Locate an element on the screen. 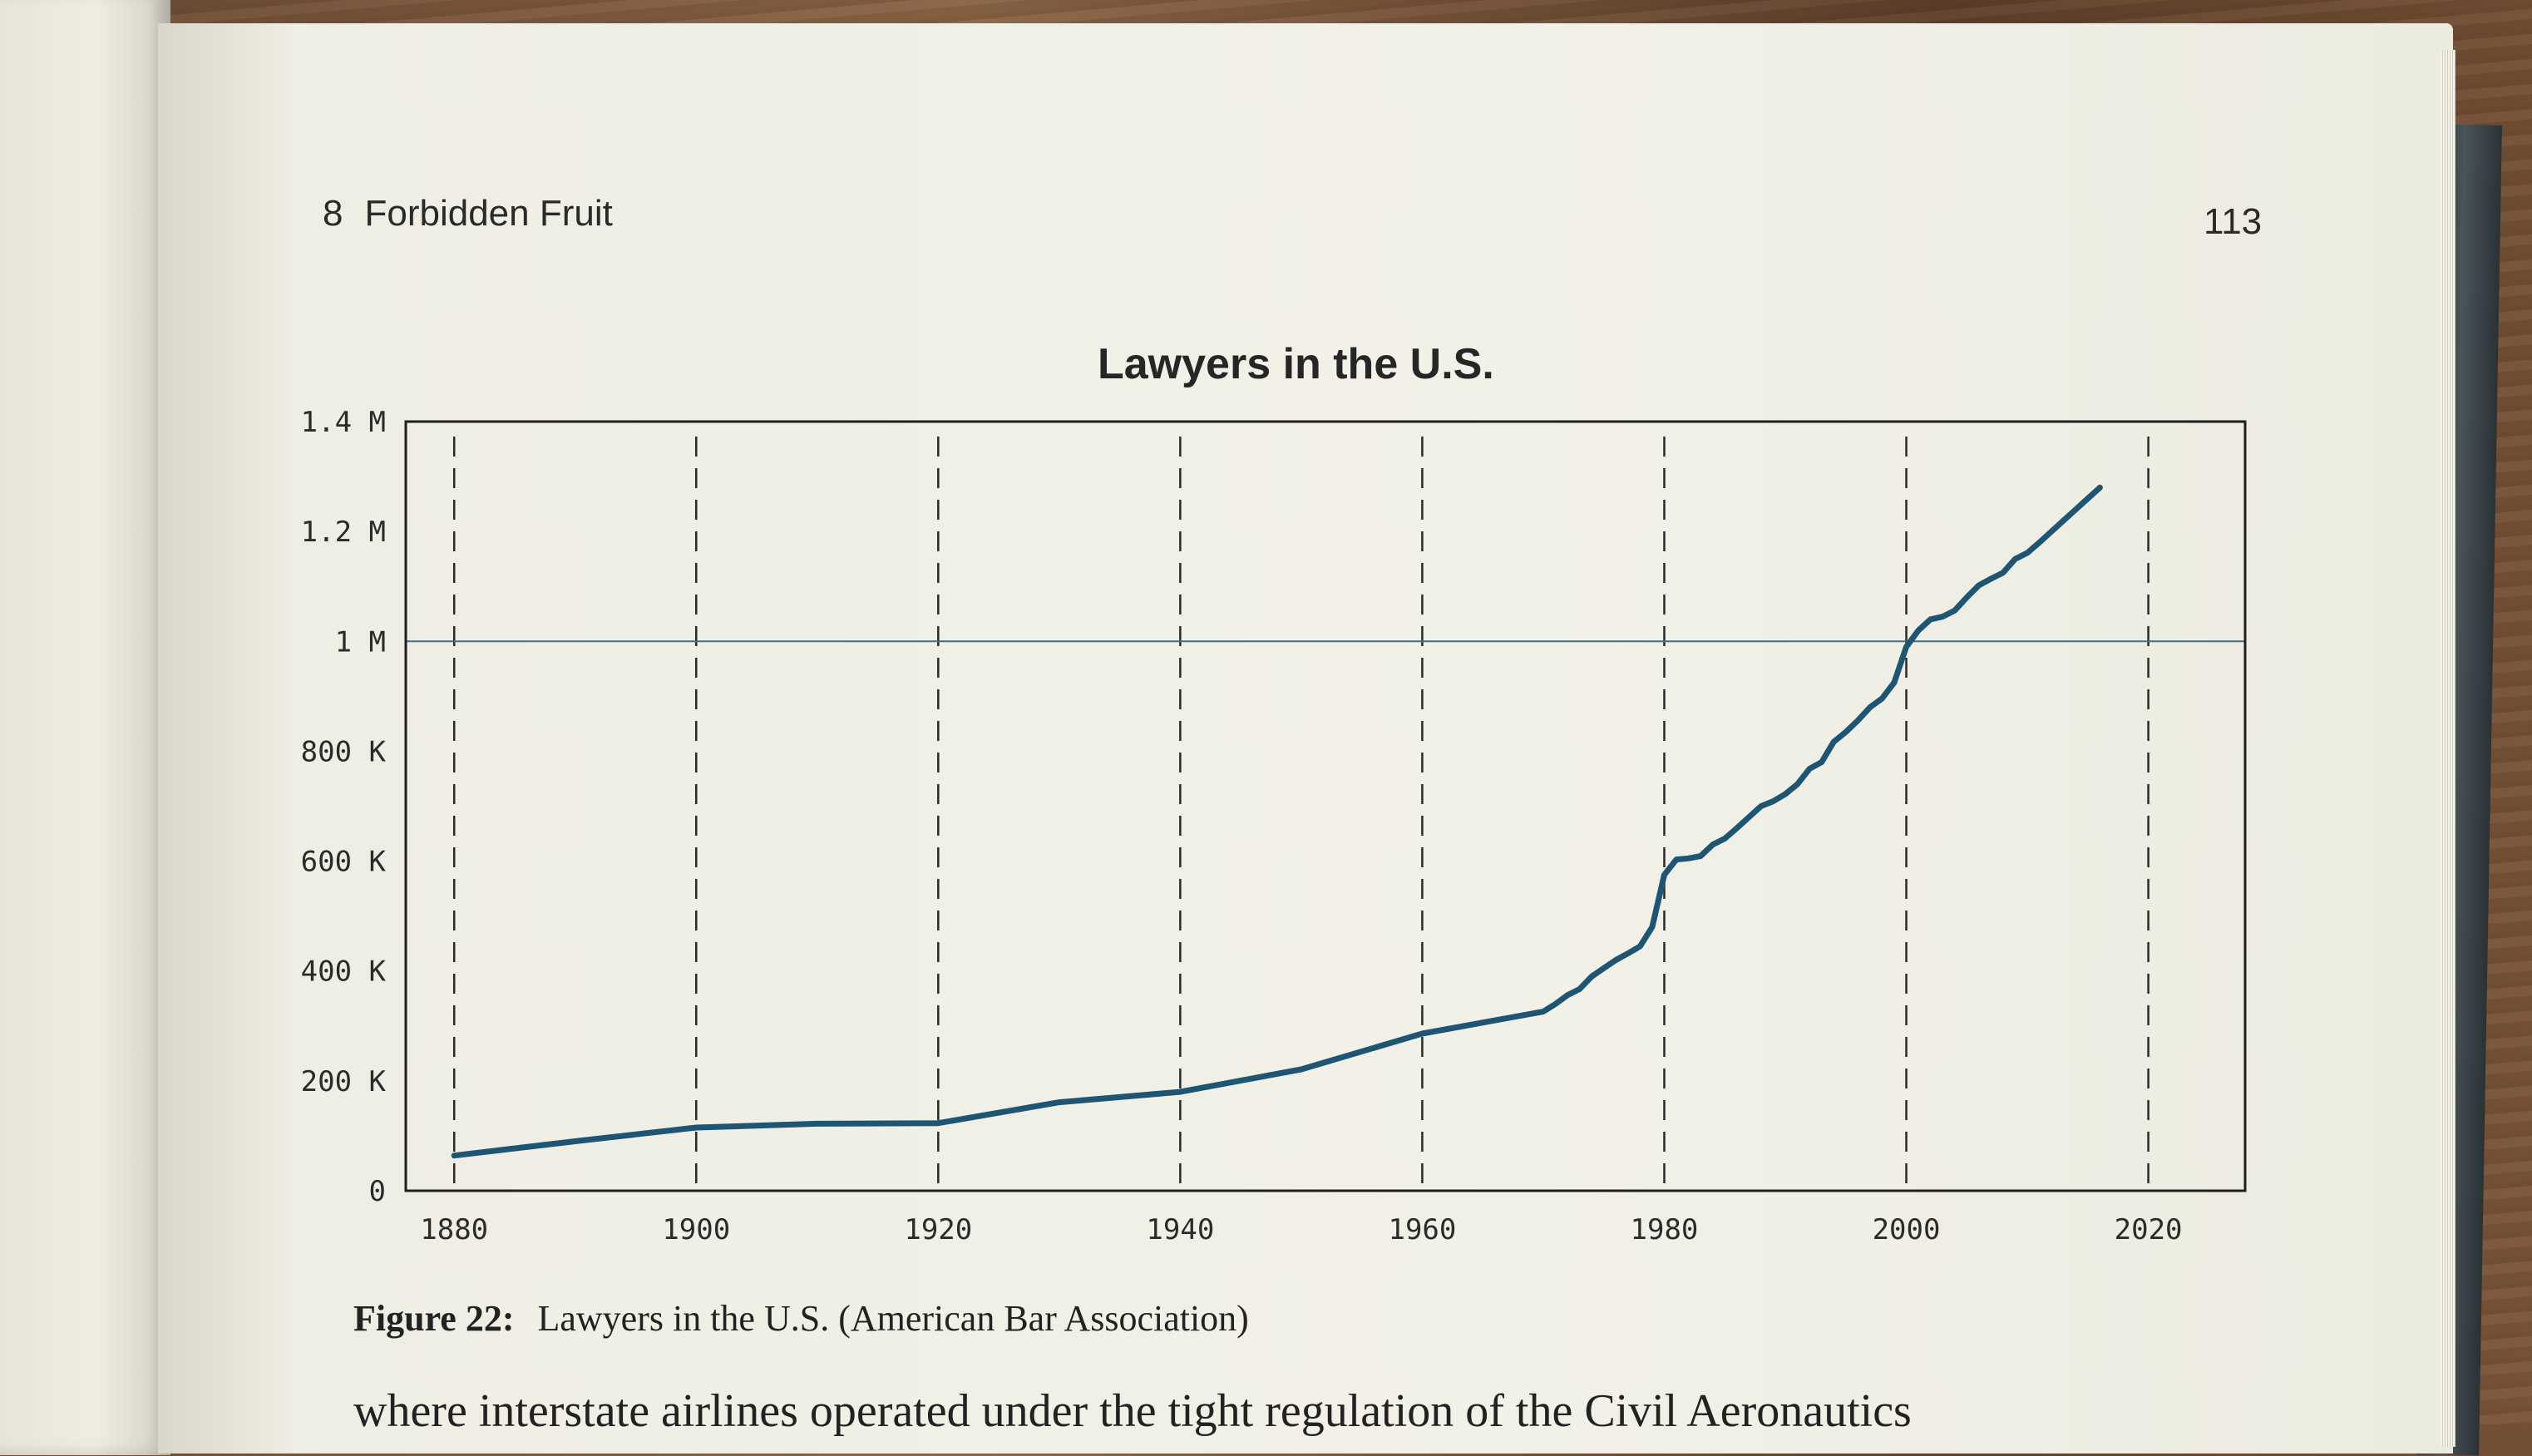 This screenshot has height=1456, width=2532. y-tick-label: 400 K is located at coordinates (344, 972).